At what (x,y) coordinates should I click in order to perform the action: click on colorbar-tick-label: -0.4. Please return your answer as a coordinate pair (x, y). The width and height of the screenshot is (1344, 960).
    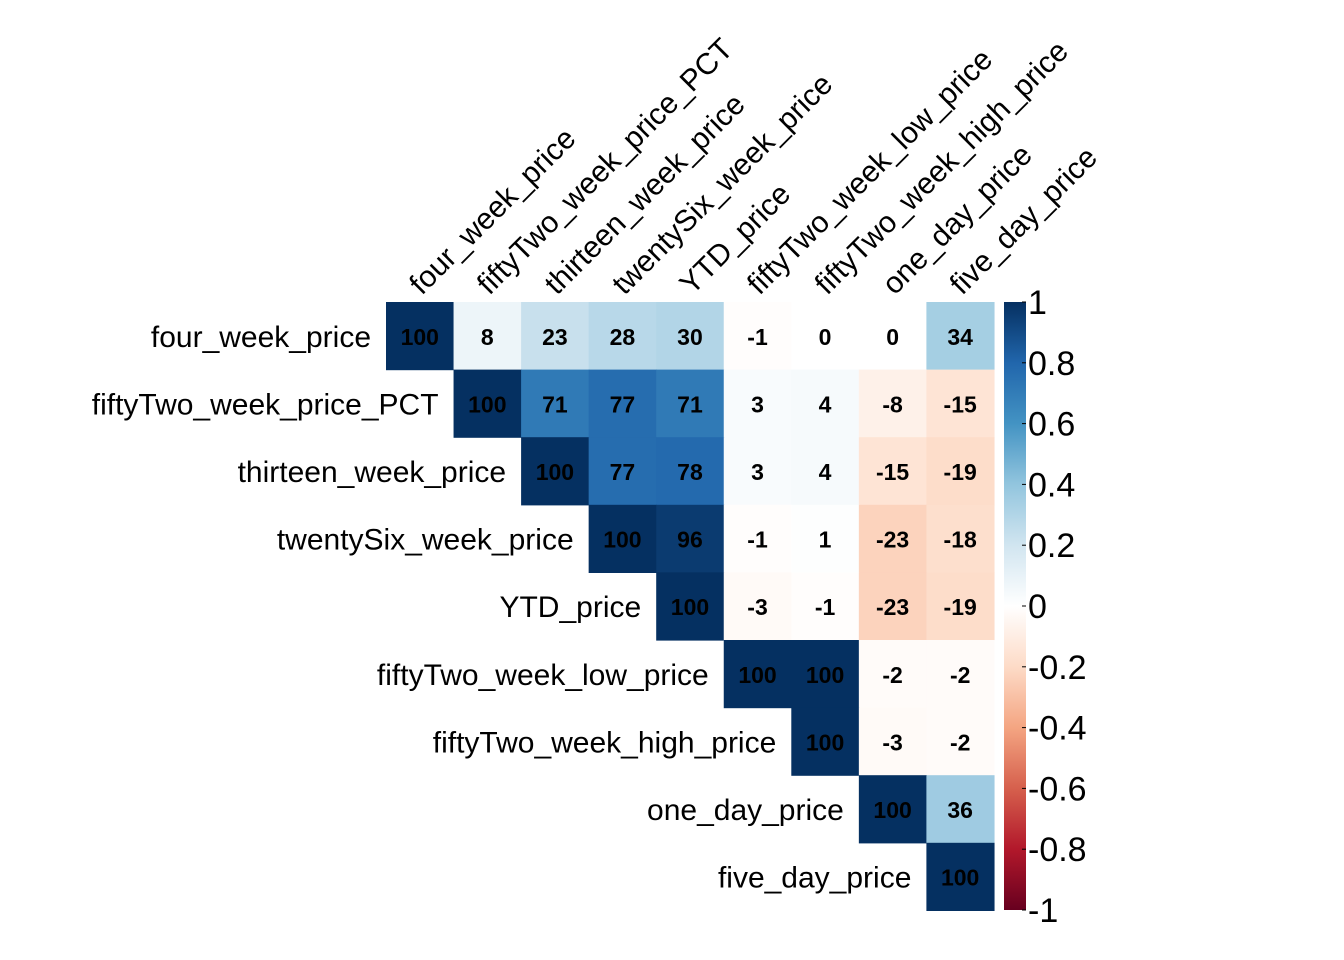
    Looking at the image, I should click on (1057, 729).